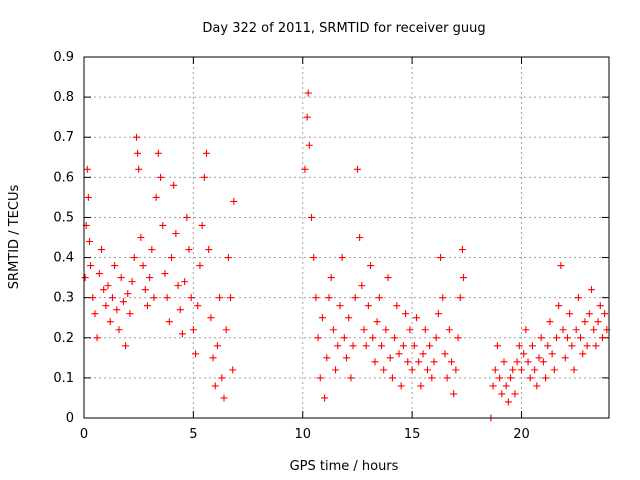  What do you see at coordinates (63, 217) in the screenshot?
I see `y-tick-label: 0.5` at bounding box center [63, 217].